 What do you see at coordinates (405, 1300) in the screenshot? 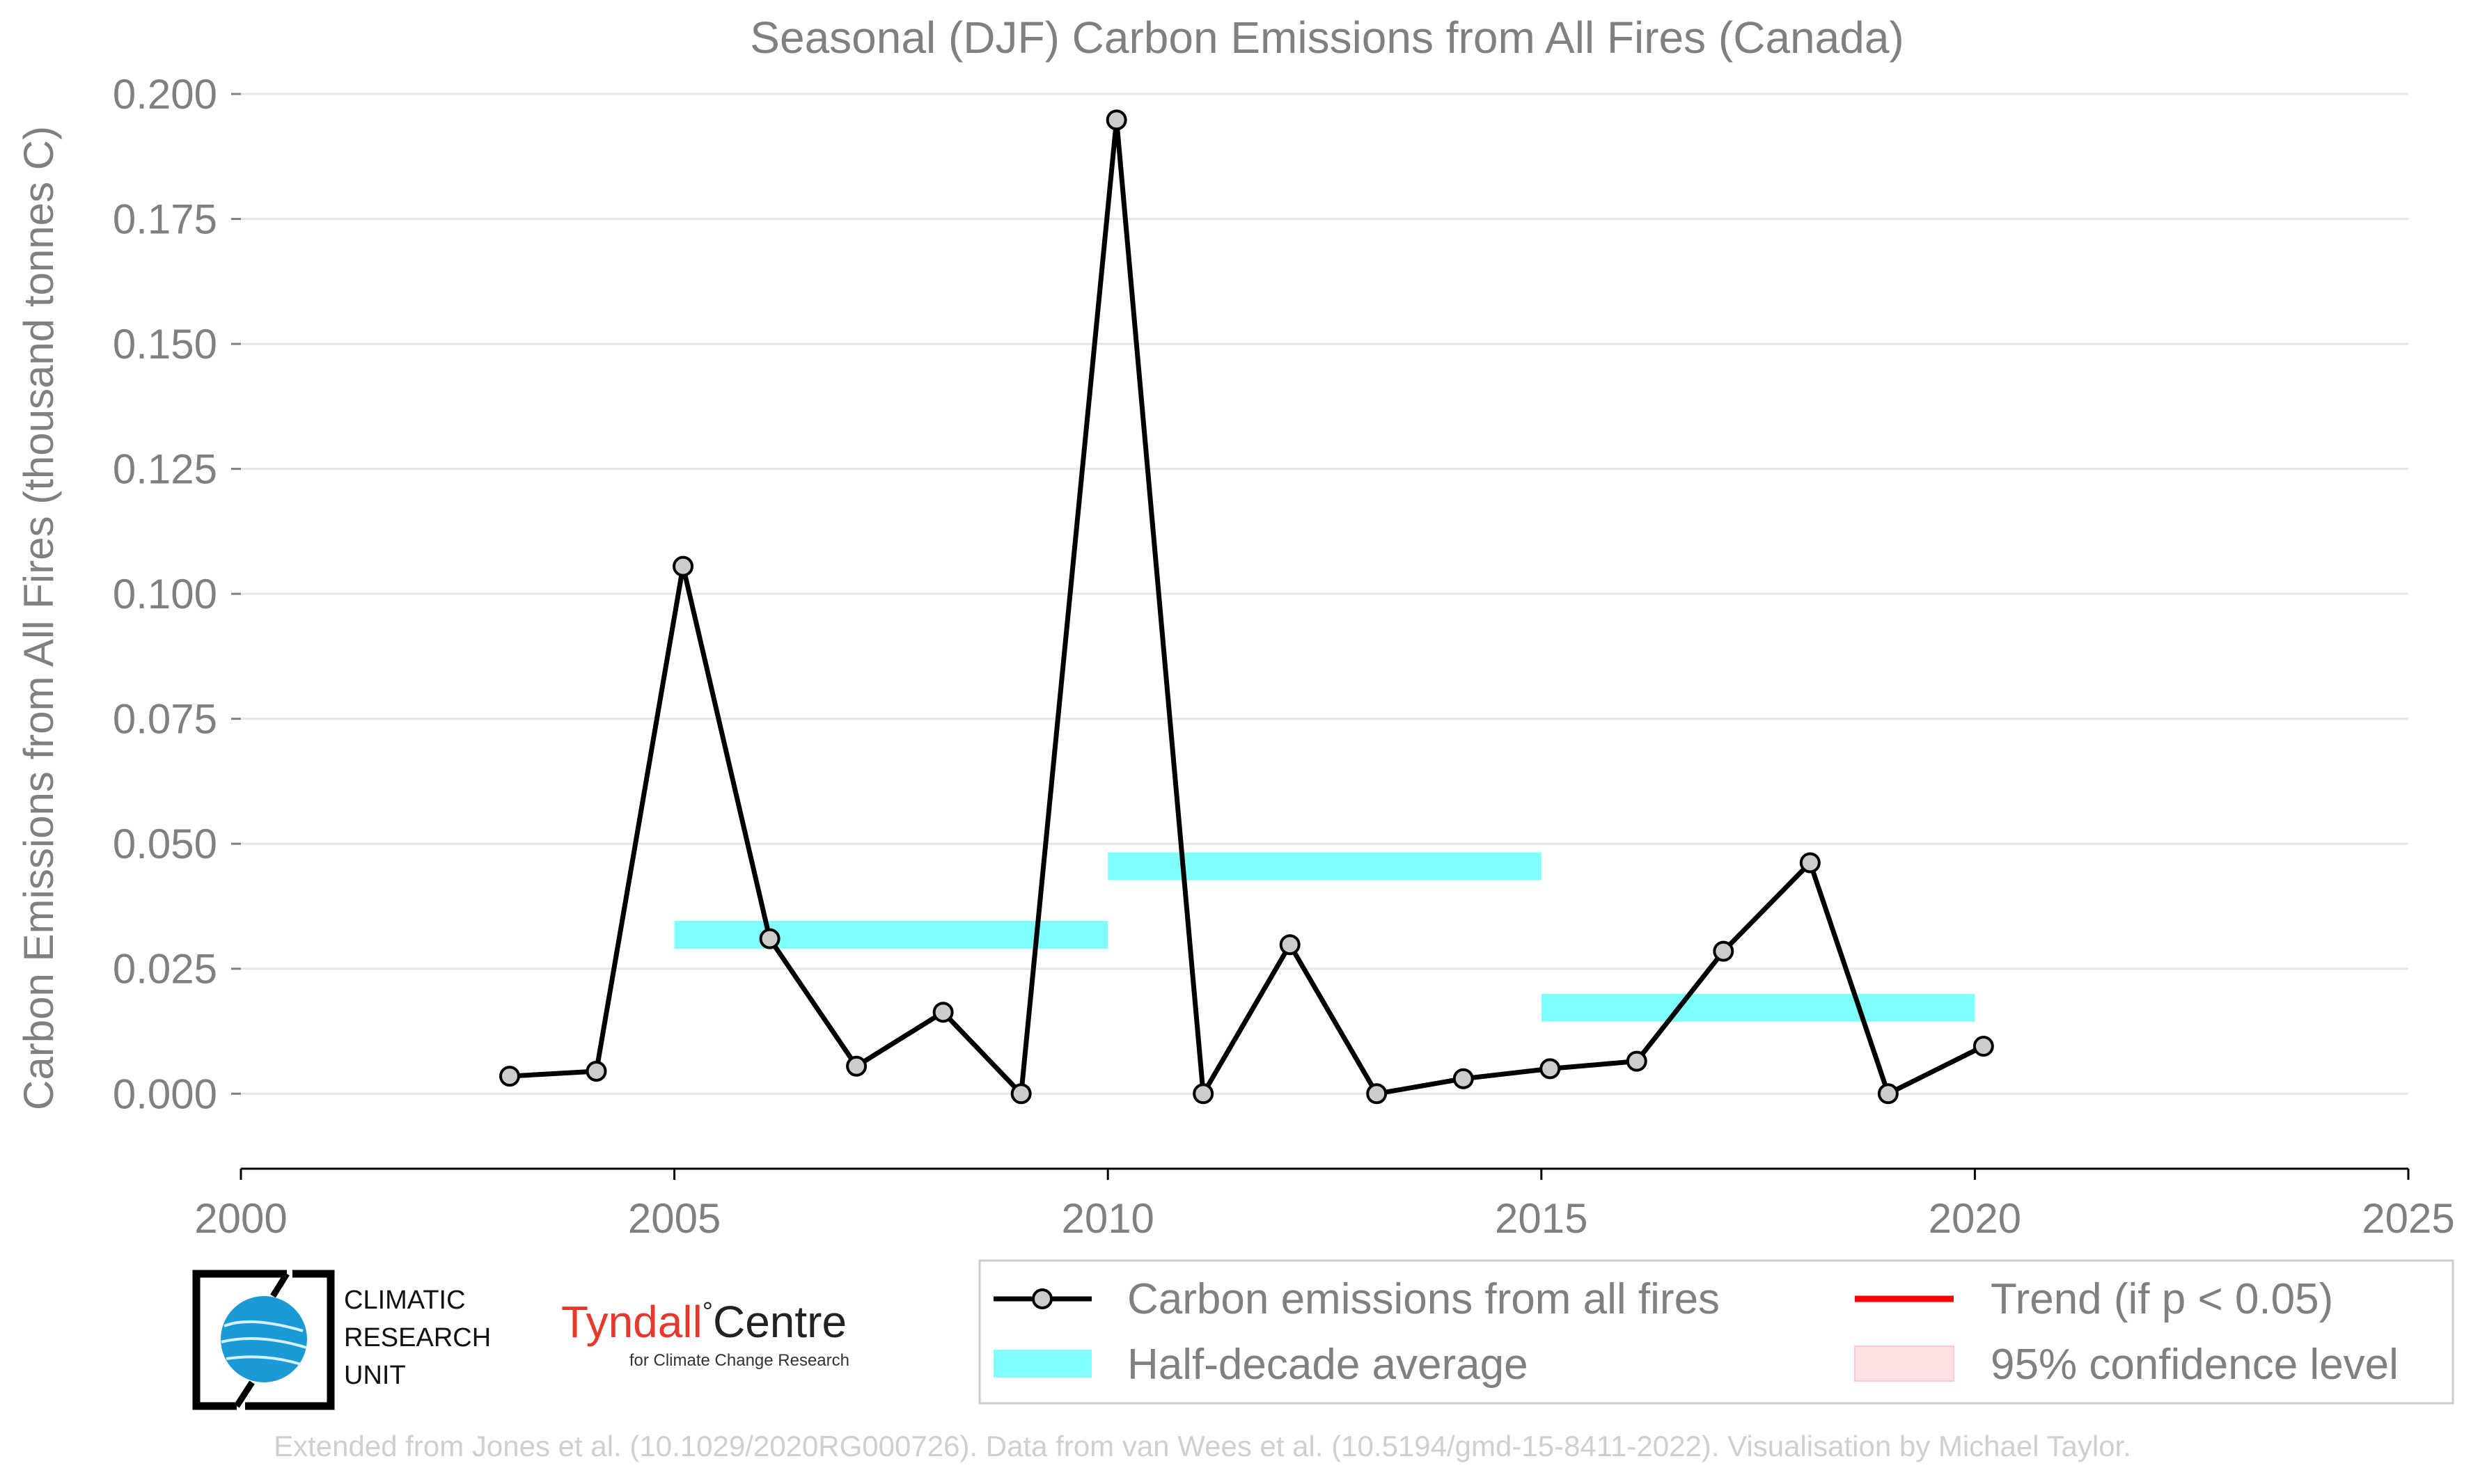
I see `cru-text-line-1: CLIMATIC` at bounding box center [405, 1300].